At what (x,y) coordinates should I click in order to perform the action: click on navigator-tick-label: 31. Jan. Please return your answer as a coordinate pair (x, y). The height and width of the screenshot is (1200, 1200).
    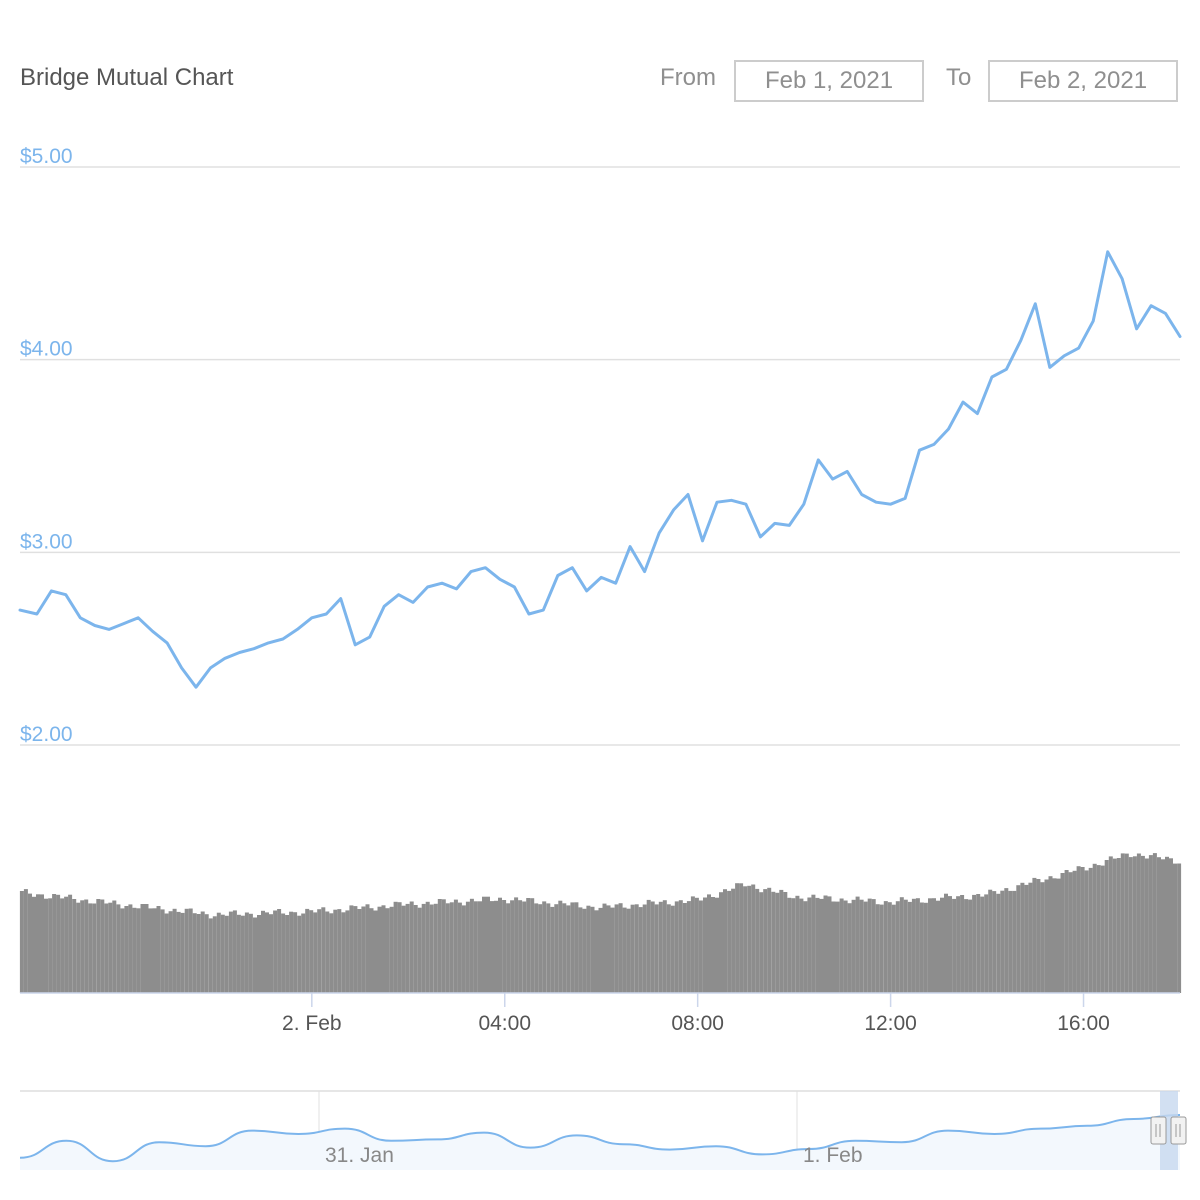
    Looking at the image, I should click on (359, 1155).